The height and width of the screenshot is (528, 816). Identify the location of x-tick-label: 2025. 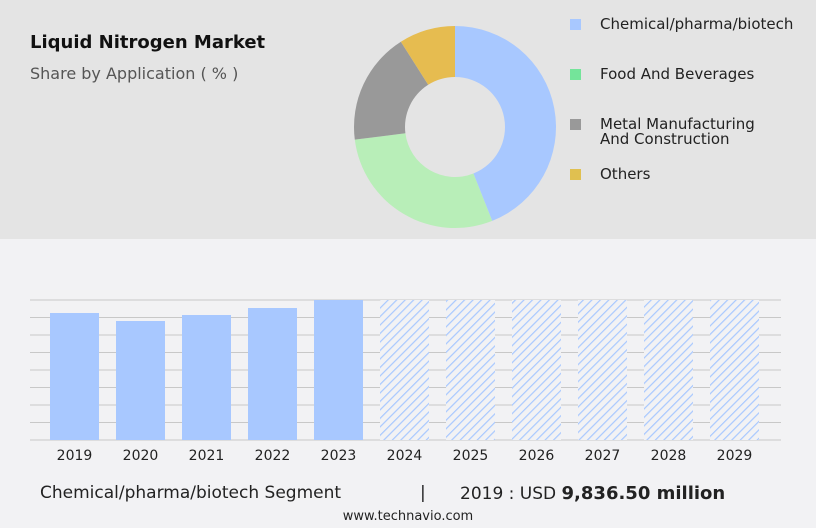
(471, 456).